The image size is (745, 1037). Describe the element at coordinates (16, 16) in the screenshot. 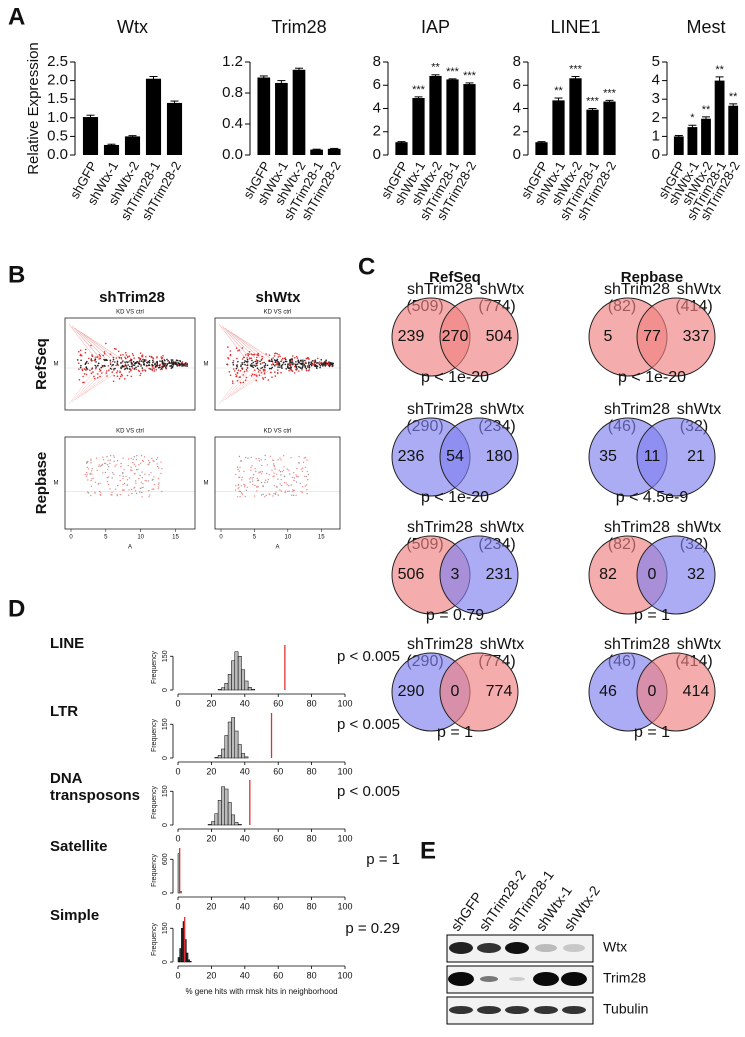

I see `panel-label: A` at that location.